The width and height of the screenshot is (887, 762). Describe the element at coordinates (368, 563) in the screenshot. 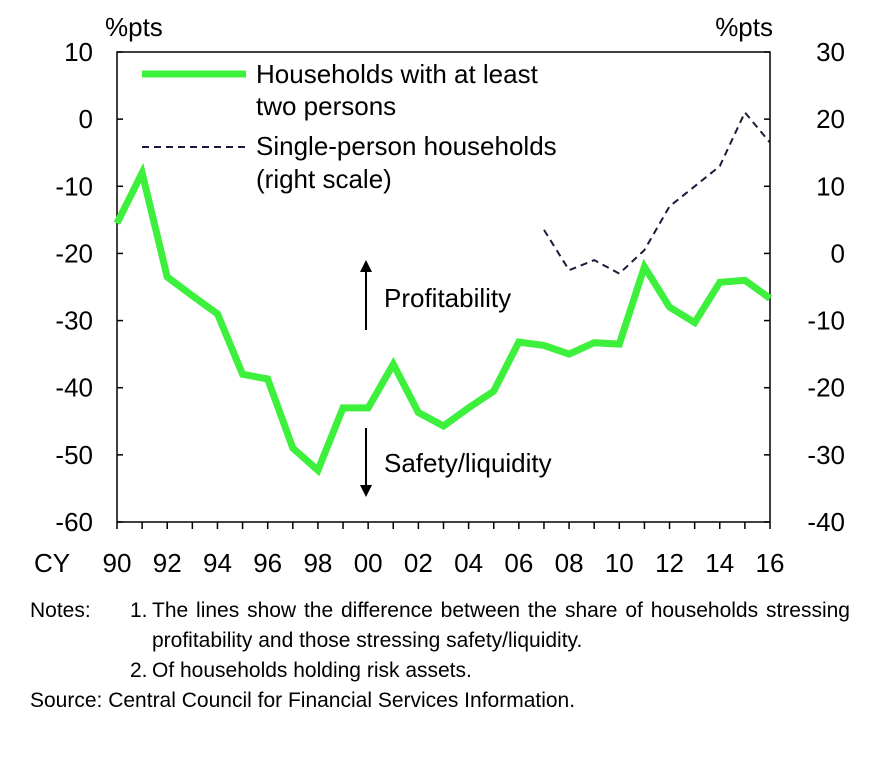

I see `x-tick-label: 00` at that location.